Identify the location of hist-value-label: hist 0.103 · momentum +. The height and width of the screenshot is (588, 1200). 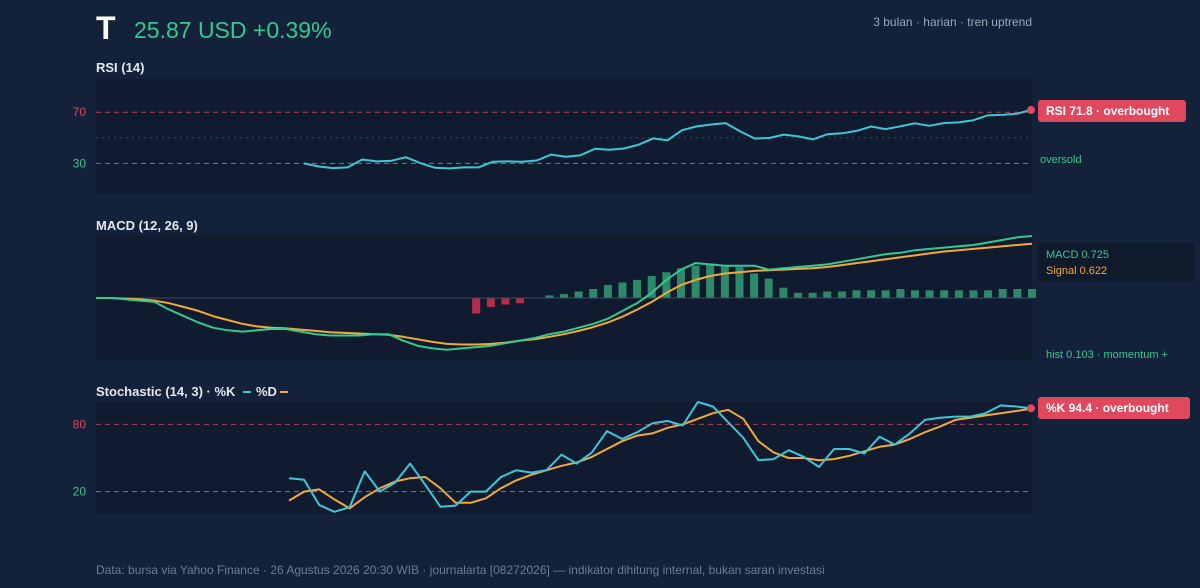
(1107, 355).